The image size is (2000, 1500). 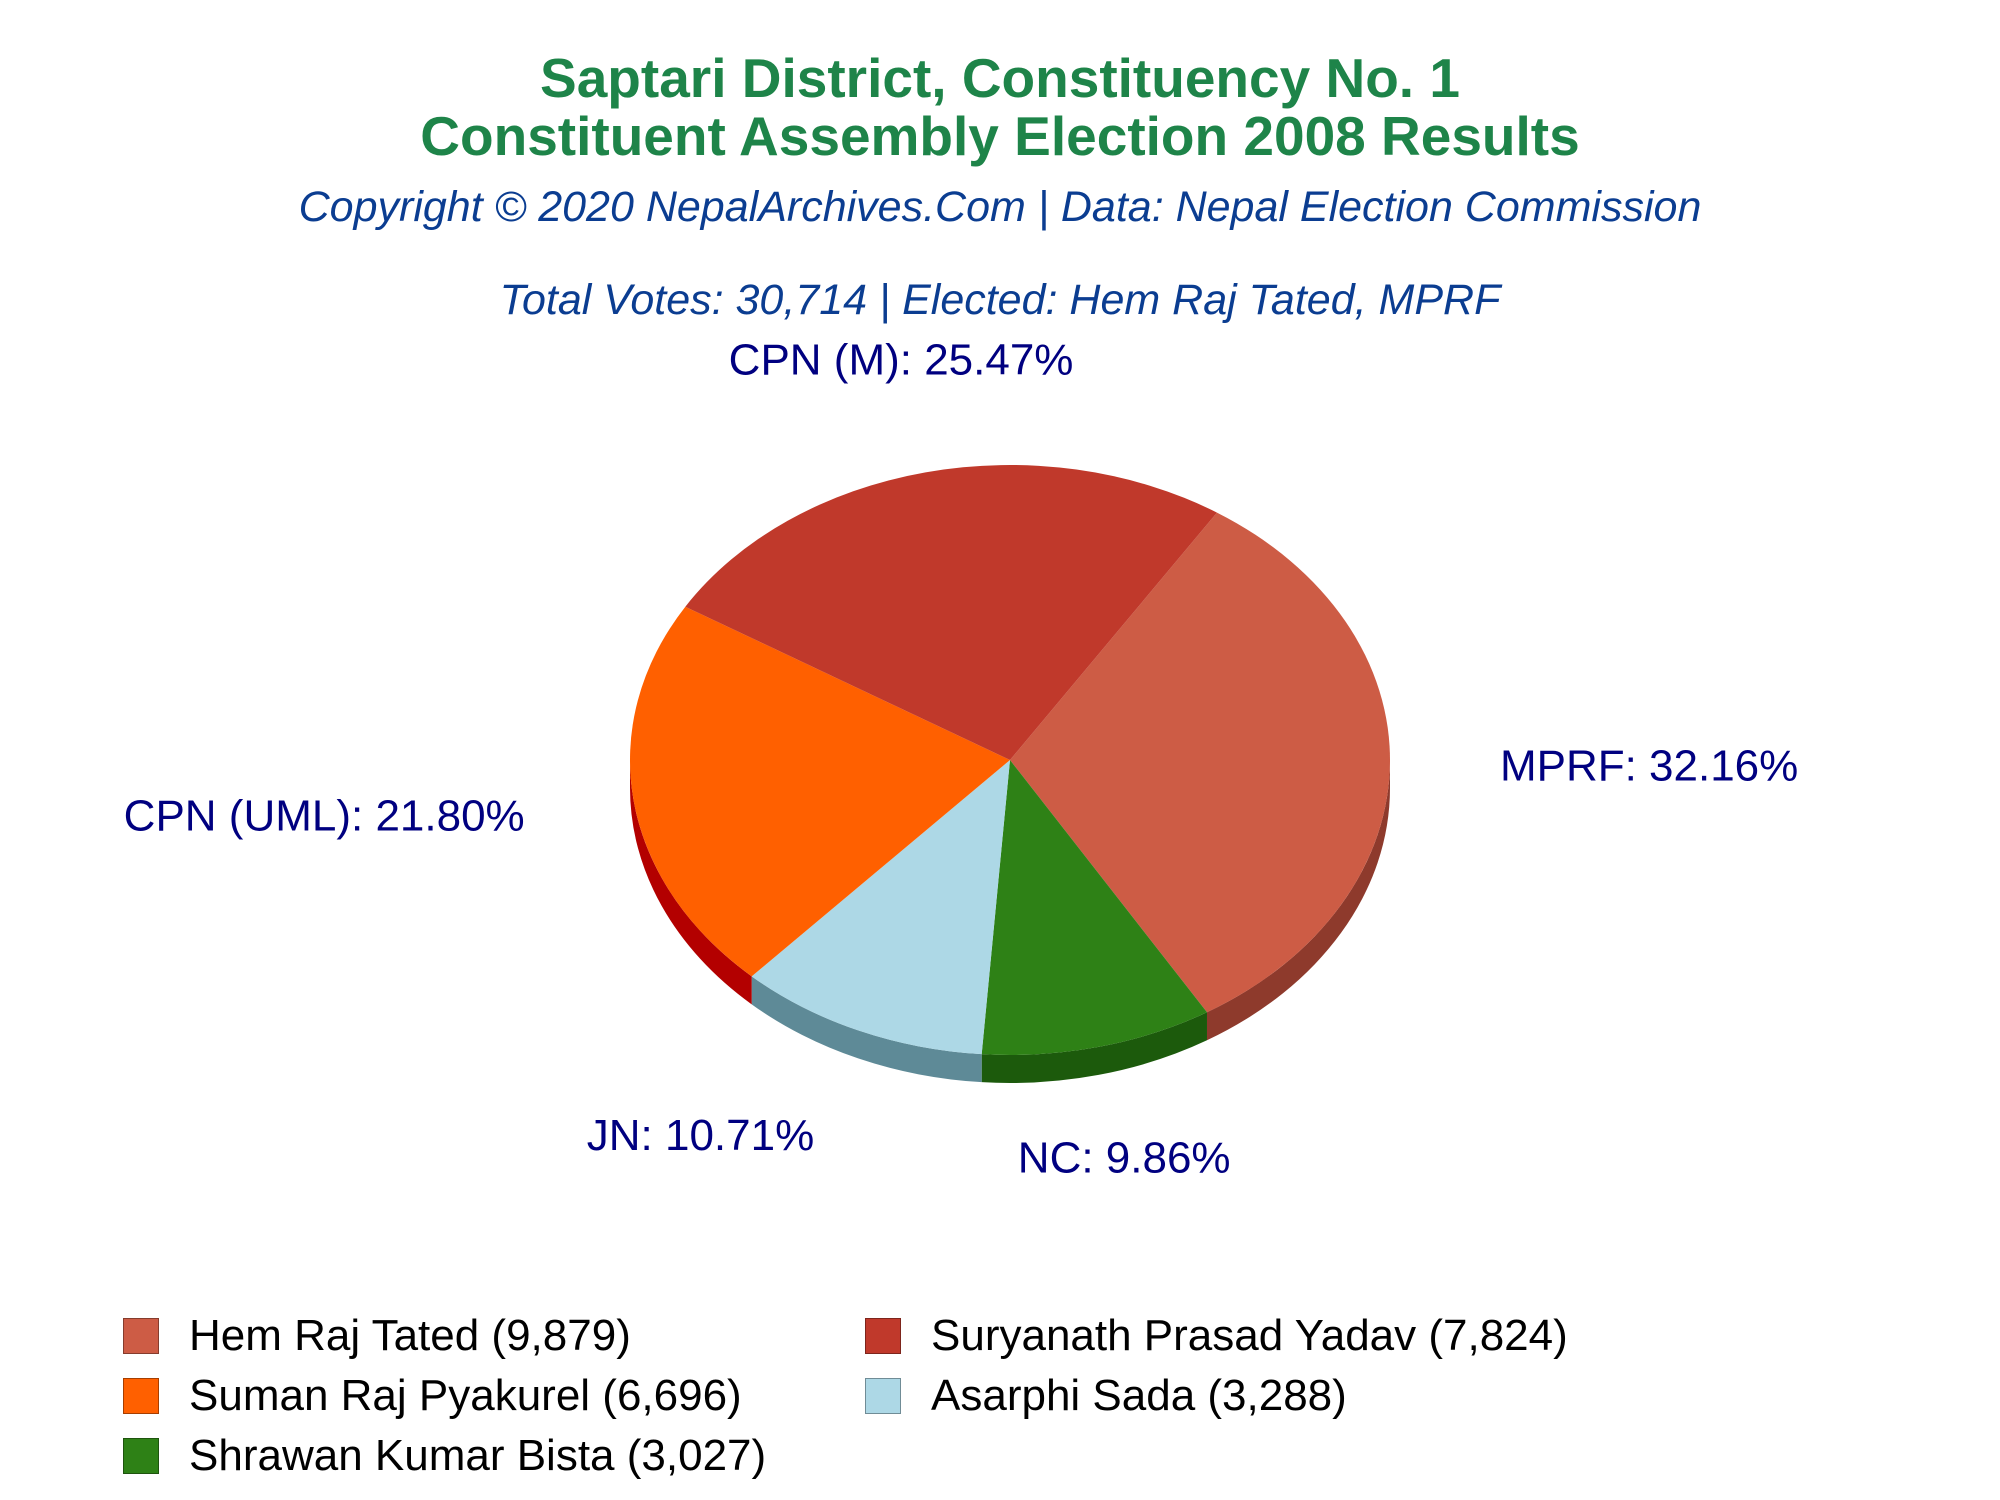 I want to click on pie-slice-jn, so click(x=880, y=907).